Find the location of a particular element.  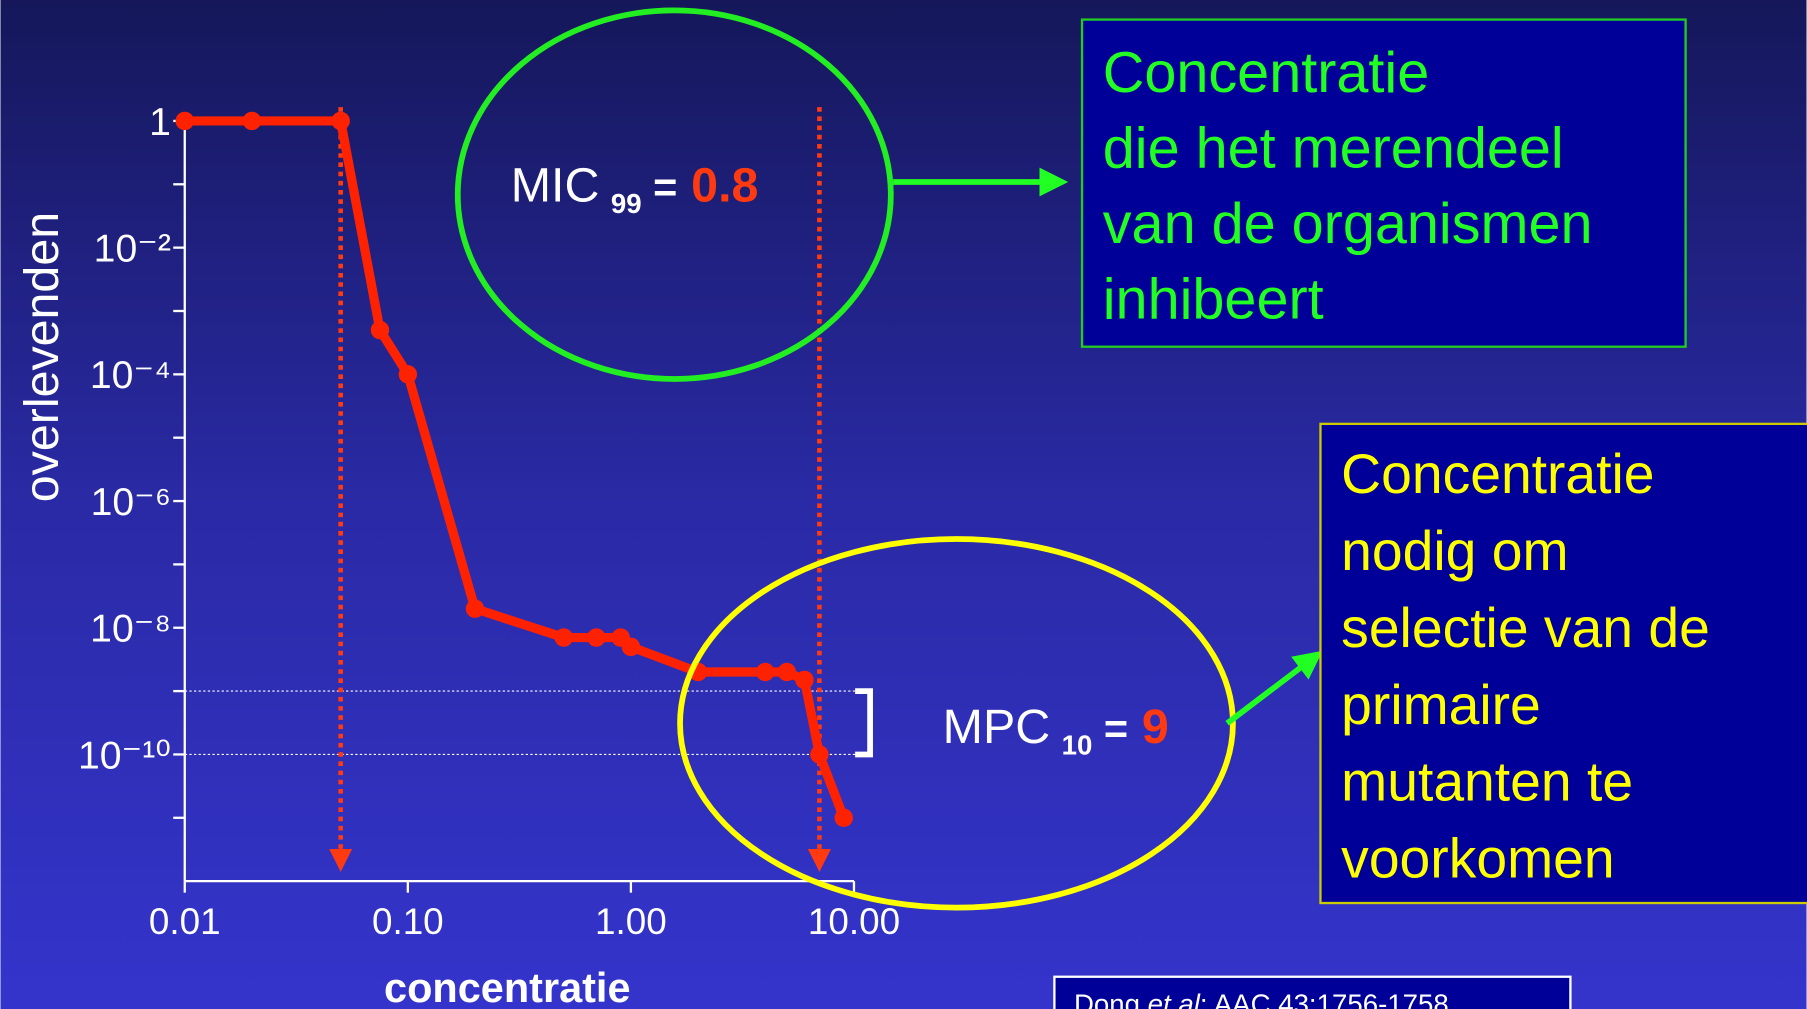

x-tick-label: 0.01 is located at coordinates (185, 921).